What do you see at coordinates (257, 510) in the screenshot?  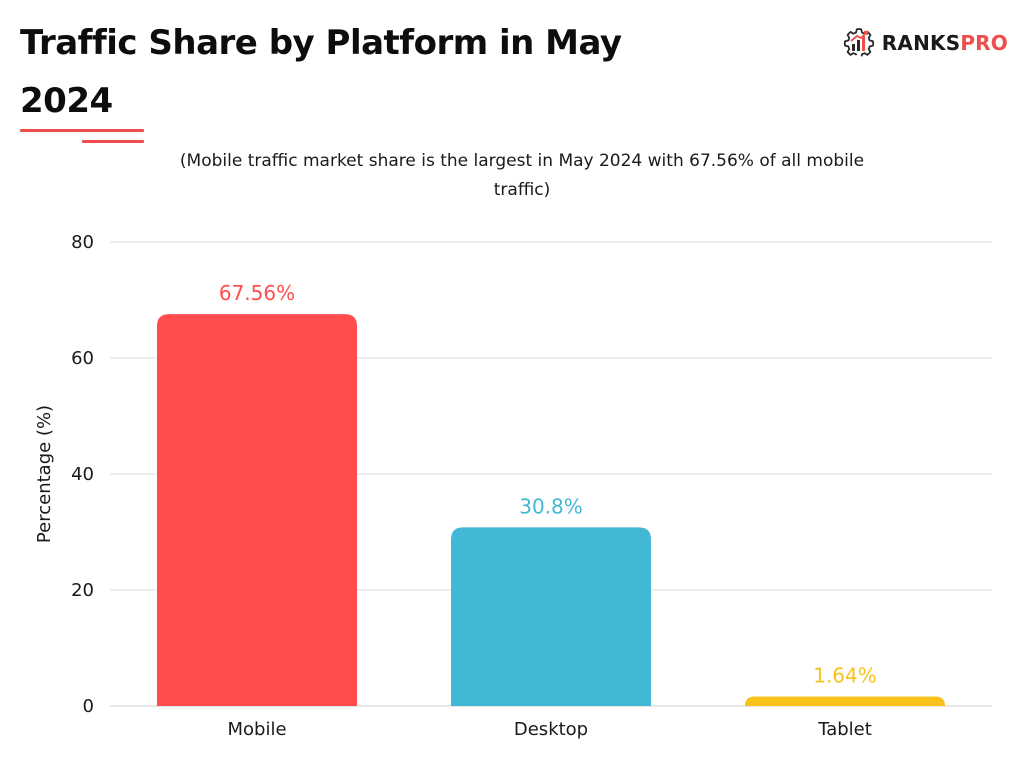 I see `bar-mobile` at bounding box center [257, 510].